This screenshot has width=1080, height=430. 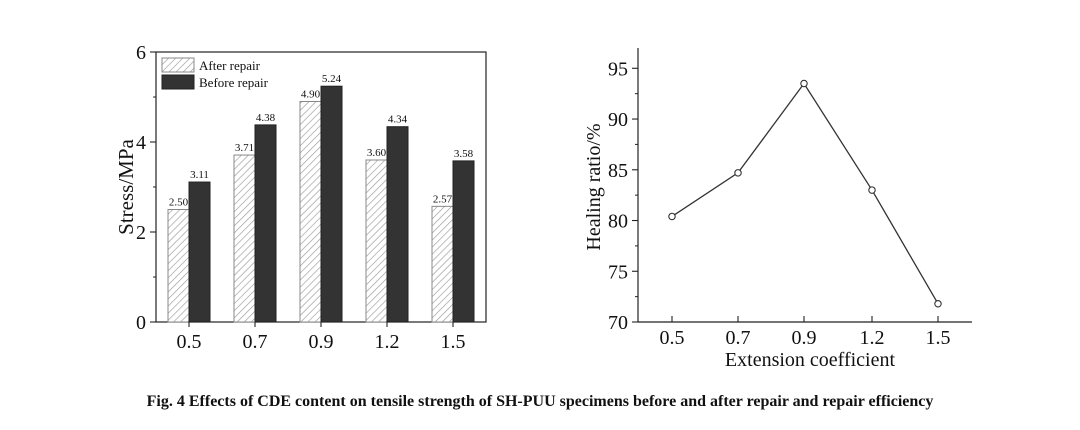 What do you see at coordinates (178, 82) in the screenshot?
I see `legend-swatch-before-repair` at bounding box center [178, 82].